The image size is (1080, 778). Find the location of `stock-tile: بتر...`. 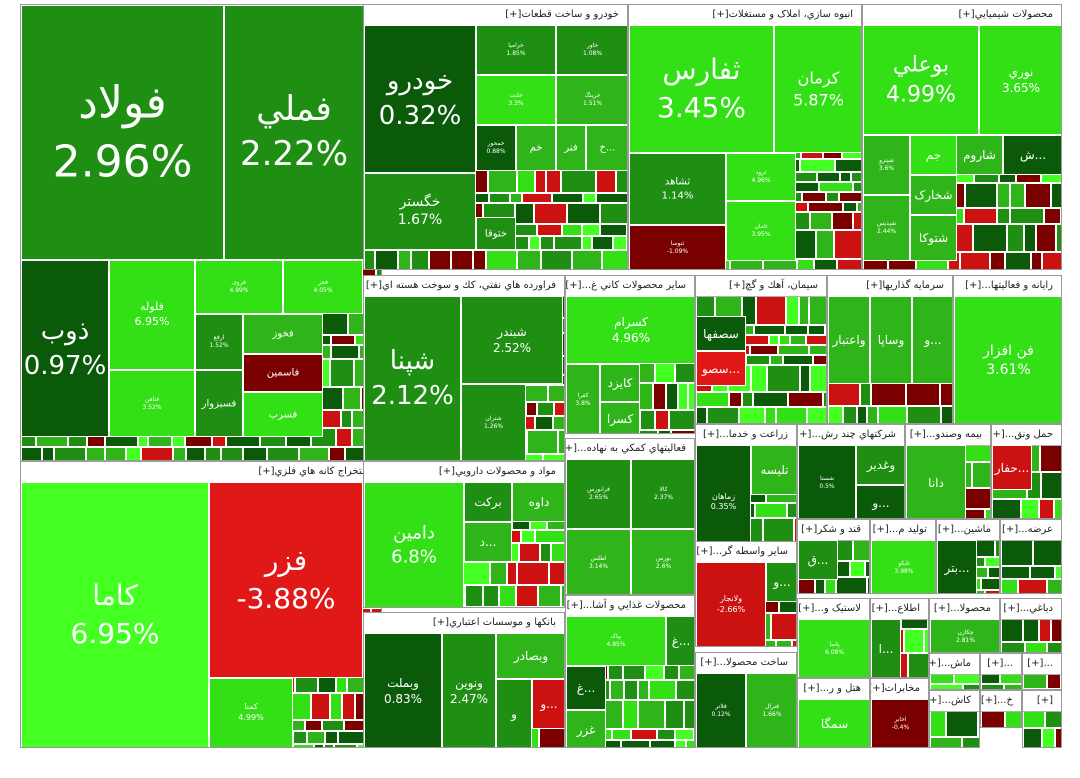

stock-tile: بتر... is located at coordinates (957, 566).